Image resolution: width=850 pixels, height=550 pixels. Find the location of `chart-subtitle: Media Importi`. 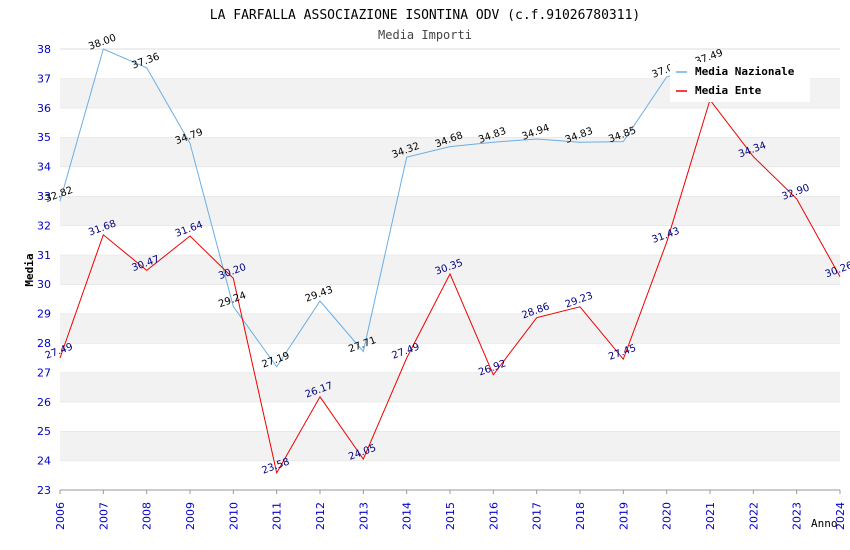

chart-subtitle: Media Importi is located at coordinates (425, 35).